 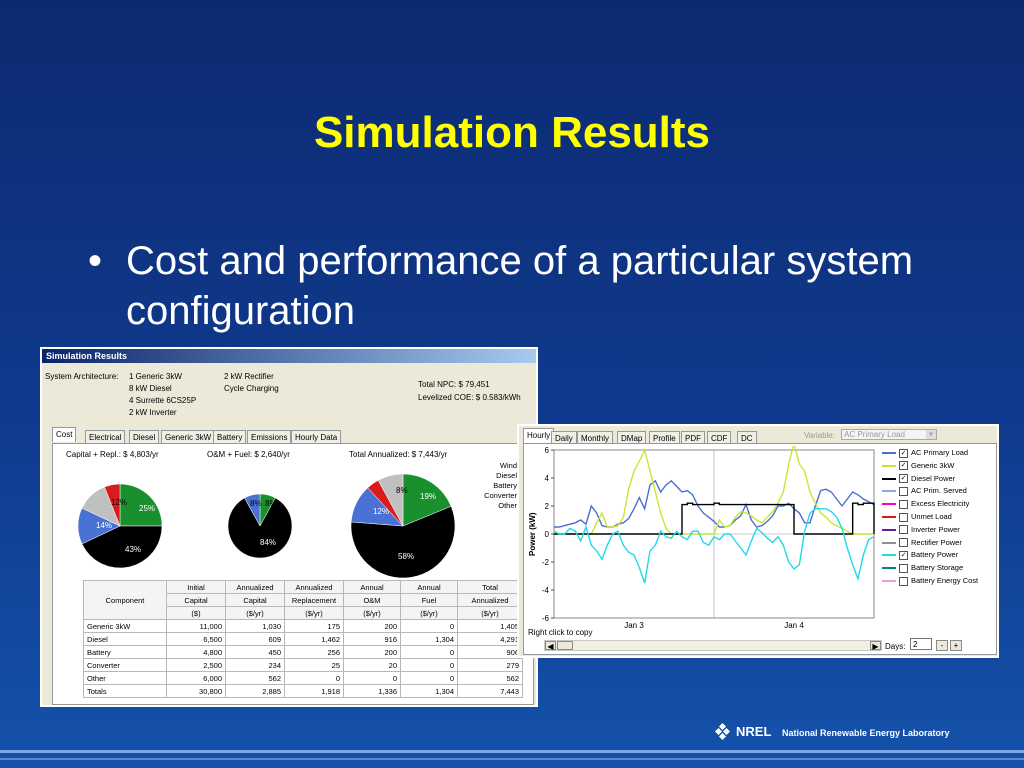 What do you see at coordinates (196, 691) in the screenshot?
I see `table-cell: 30,800` at bounding box center [196, 691].